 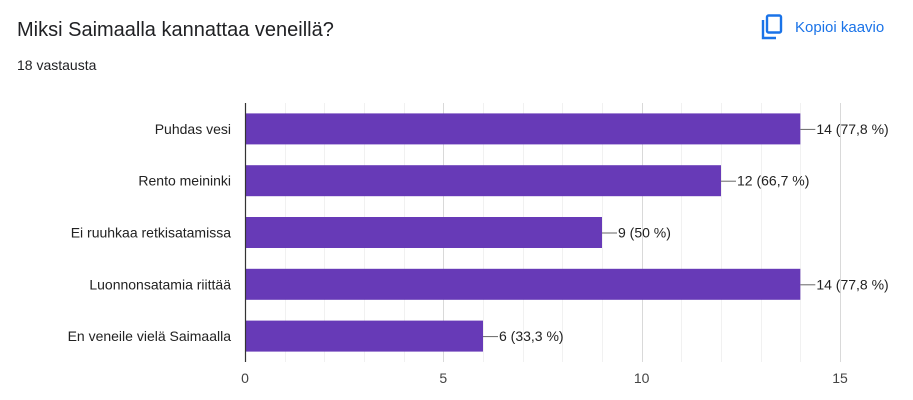 I want to click on category-label: Rento meininki, so click(x=184, y=181).